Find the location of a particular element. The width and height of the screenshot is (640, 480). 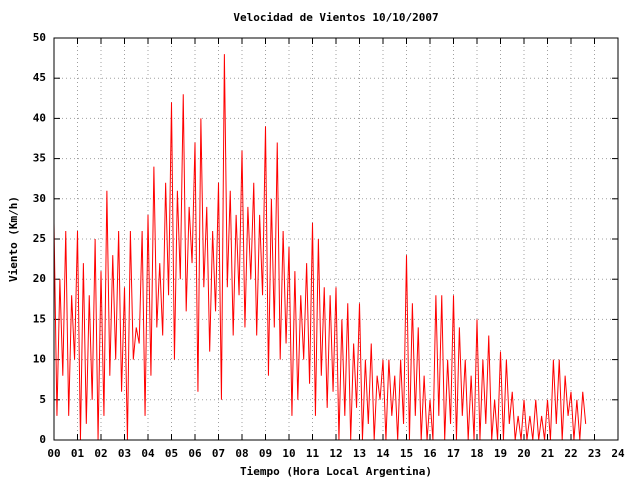

x-tick-label: 12 is located at coordinates (335, 453).